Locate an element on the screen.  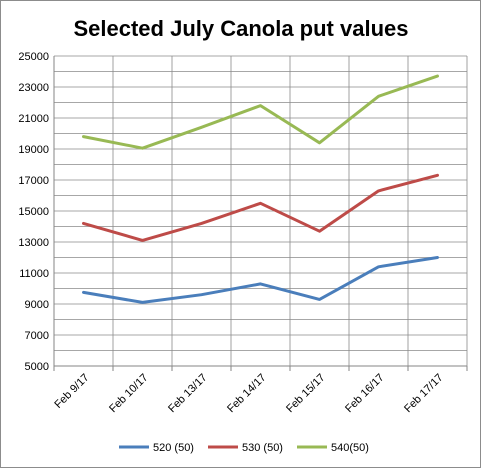
legend-label-2: 530 (50) is located at coordinates (262, 448).